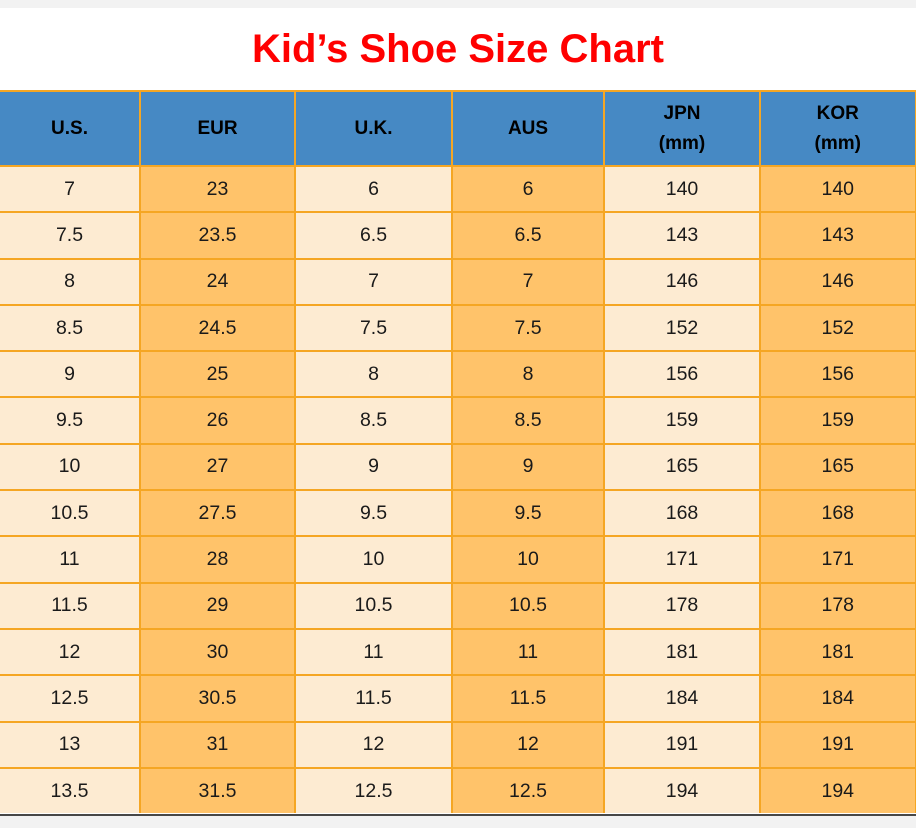  I want to click on column-header-jpn: JPN (mm), so click(682, 128).